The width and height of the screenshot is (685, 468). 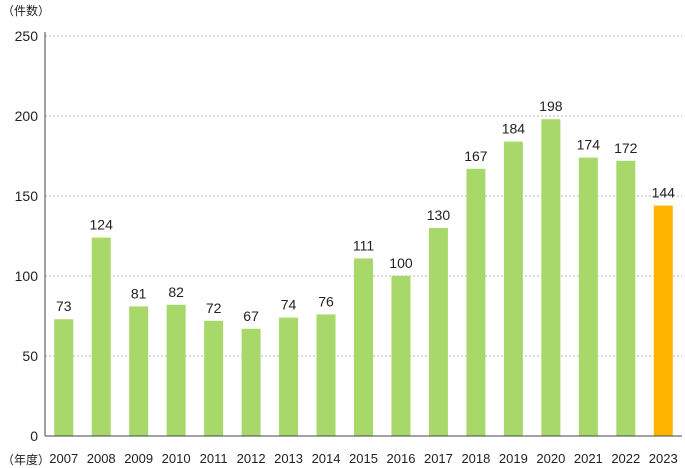 I want to click on bar-2016, so click(x=401, y=356).